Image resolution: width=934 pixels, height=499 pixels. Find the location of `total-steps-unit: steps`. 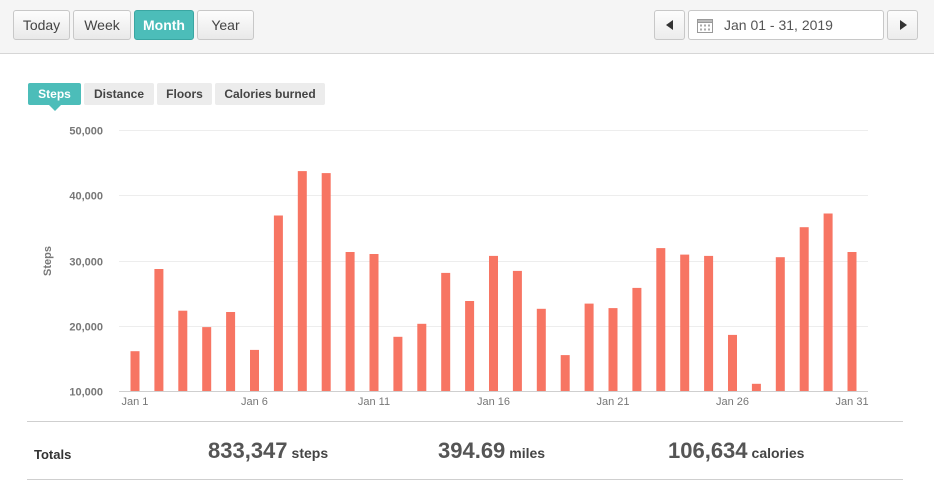

total-steps-unit: steps is located at coordinates (310, 453).